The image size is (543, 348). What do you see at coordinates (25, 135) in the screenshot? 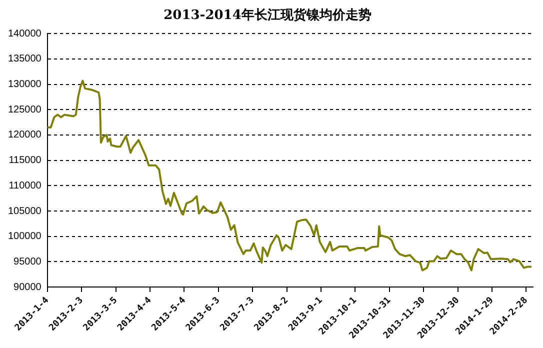
I see `y-tick-label: 120000` at bounding box center [25, 135].